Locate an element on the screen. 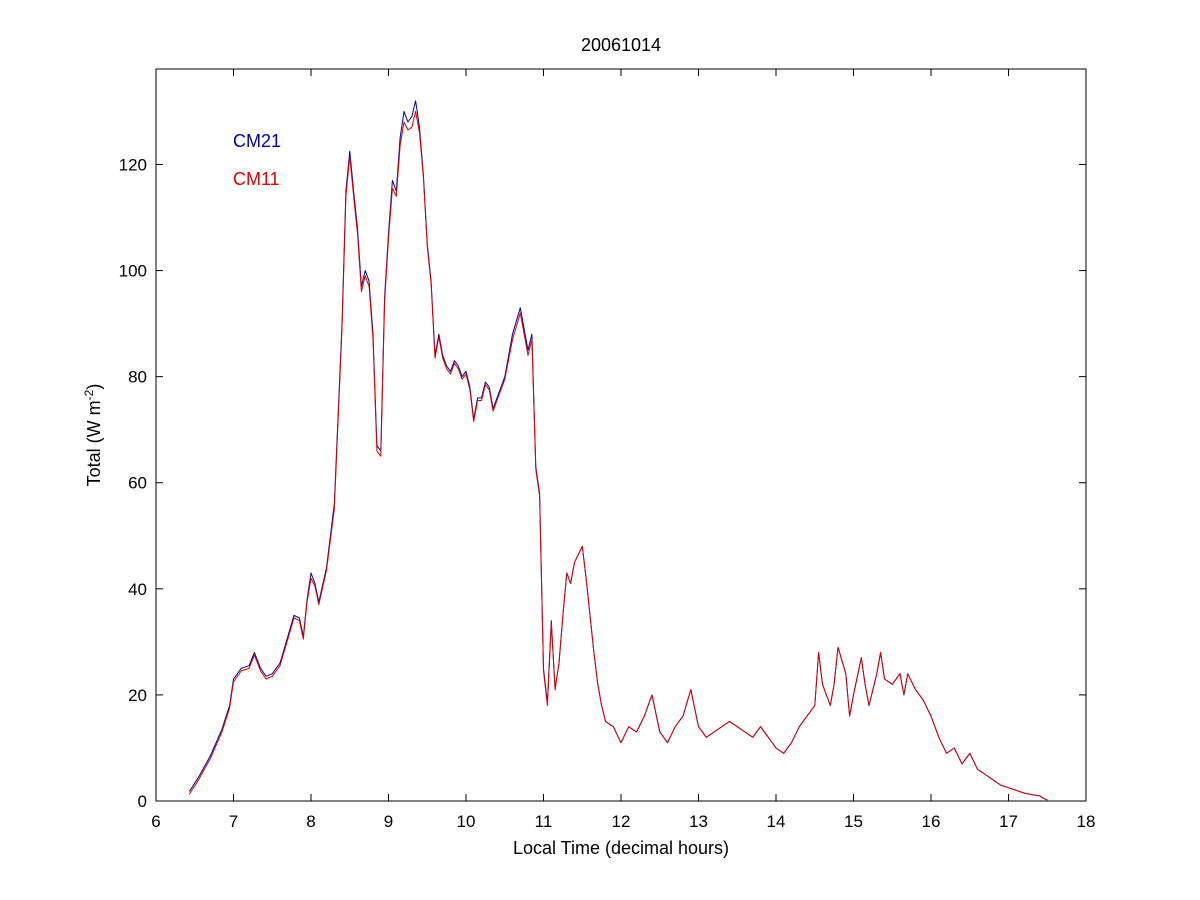  x-tick-label: 14 is located at coordinates (776, 821).